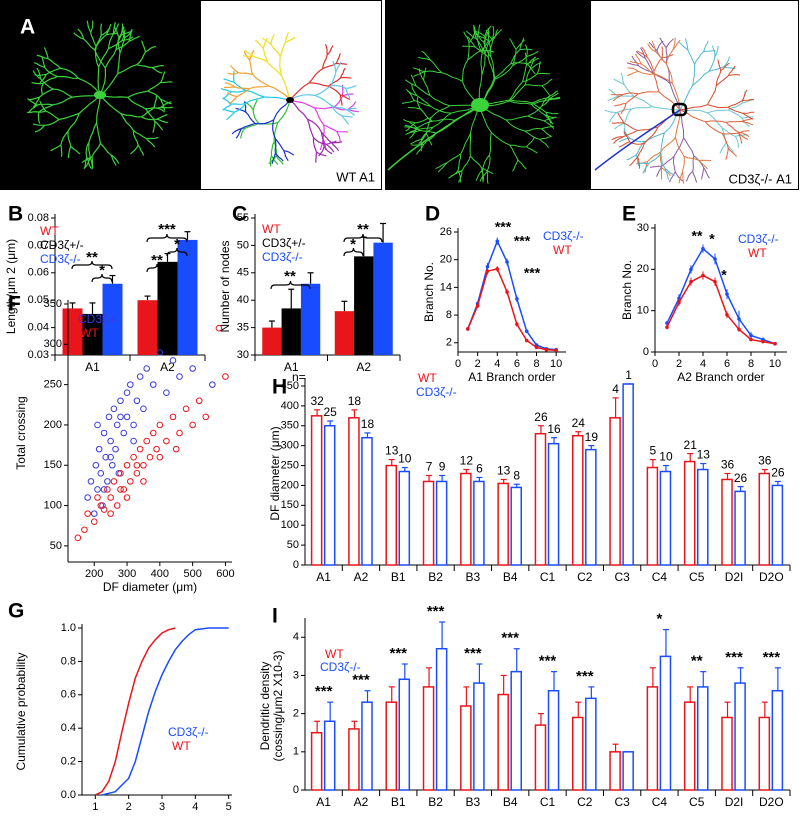 This screenshot has width=800, height=820. What do you see at coordinates (56, 546) in the screenshot?
I see `y-tick-label: 50` at bounding box center [56, 546].